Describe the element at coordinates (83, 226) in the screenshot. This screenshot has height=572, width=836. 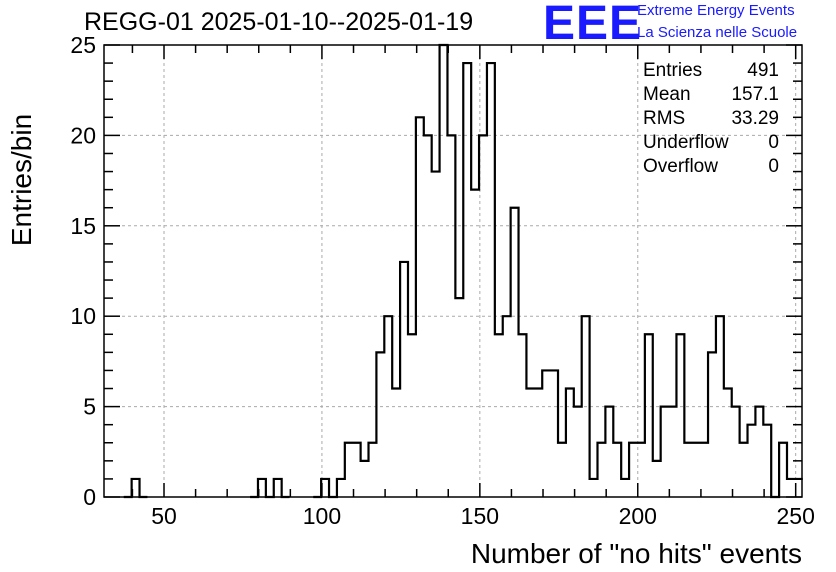
I see `y-tick-label: 15` at that location.